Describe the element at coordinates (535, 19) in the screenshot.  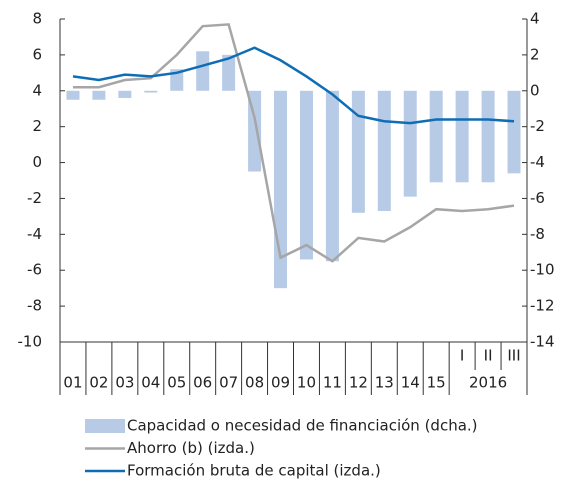
I see `y2-tick-label: 4` at that location.